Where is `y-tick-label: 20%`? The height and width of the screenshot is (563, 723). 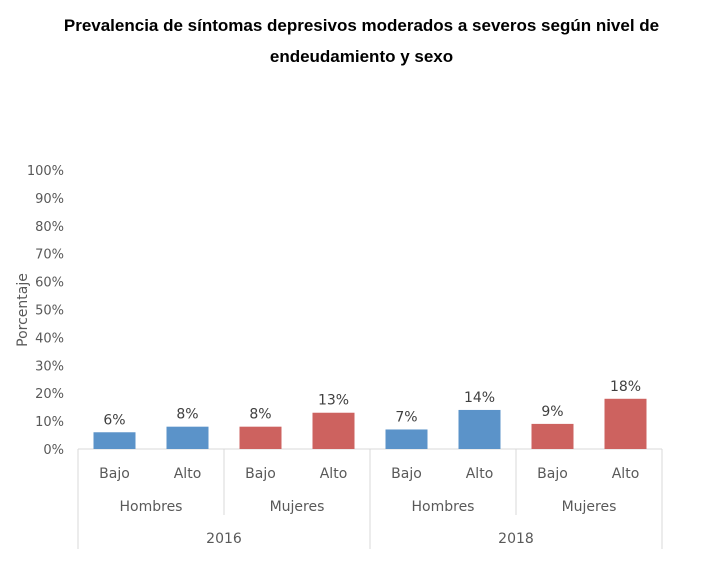 y-tick-label: 20% is located at coordinates (49, 394).